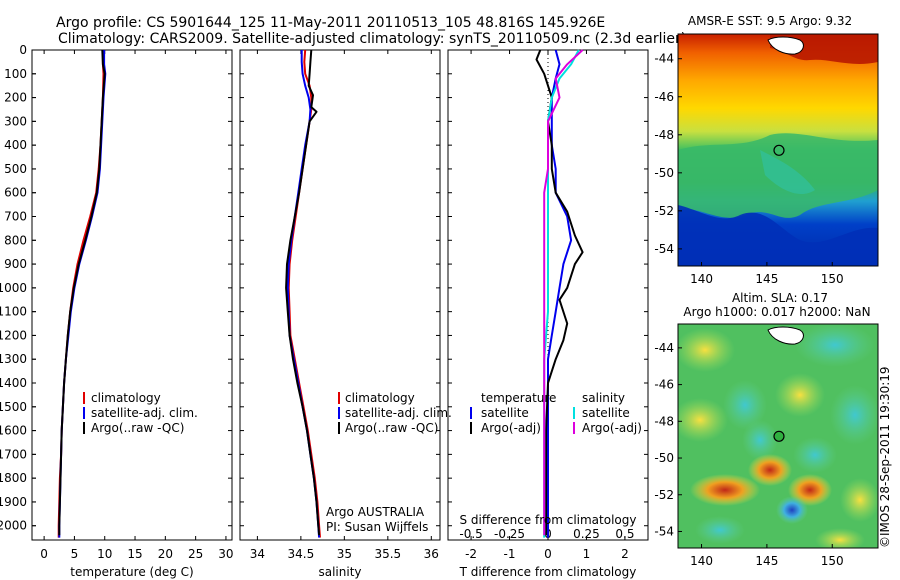  What do you see at coordinates (15, 169) in the screenshot?
I see `depth-tick-label: 500` at bounding box center [15, 169].